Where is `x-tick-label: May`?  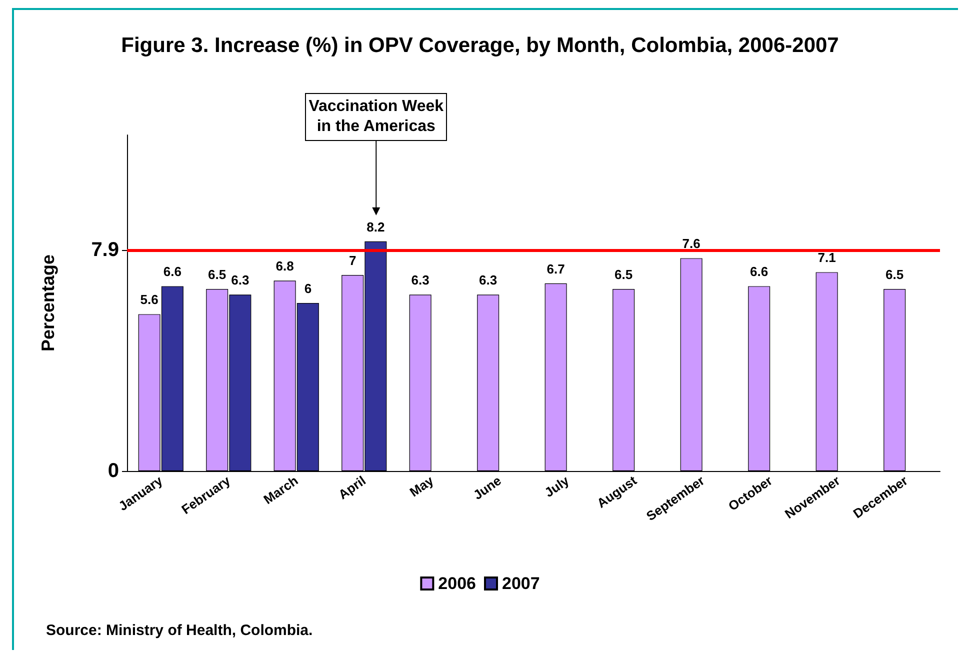
x-tick-label: May is located at coordinates (421, 486).